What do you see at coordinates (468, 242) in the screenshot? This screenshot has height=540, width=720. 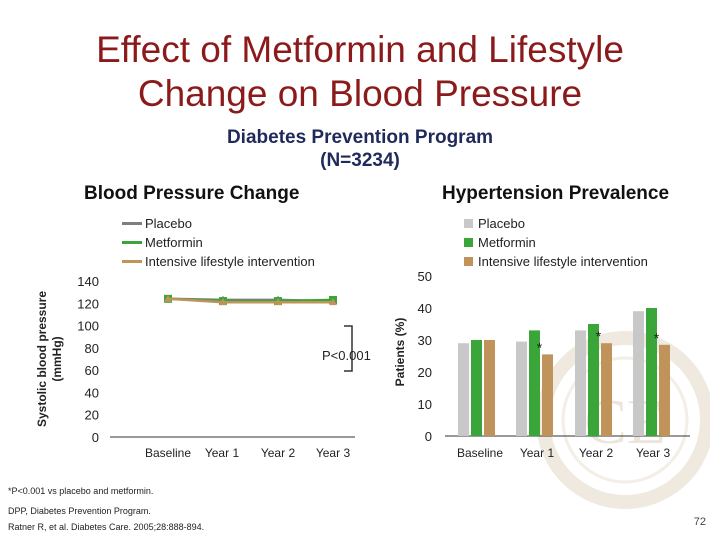 I see `metformin-bar-swatch` at bounding box center [468, 242].